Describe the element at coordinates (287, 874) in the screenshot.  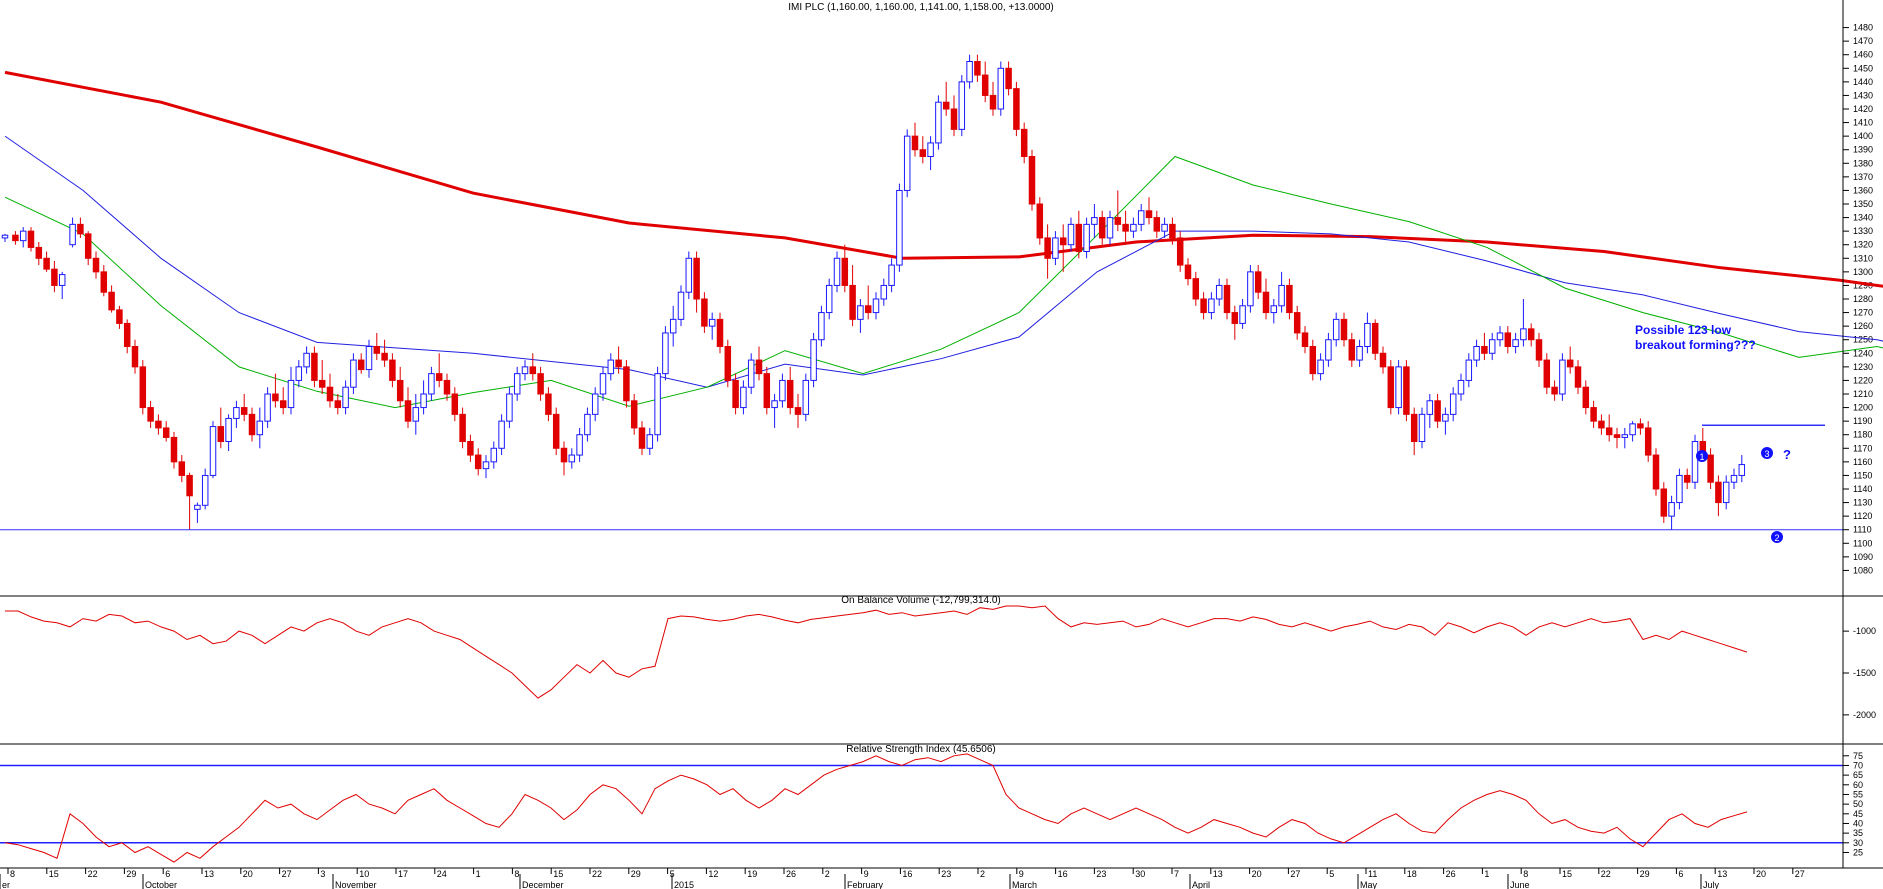
I see `x-tick-label: 27` at that location.